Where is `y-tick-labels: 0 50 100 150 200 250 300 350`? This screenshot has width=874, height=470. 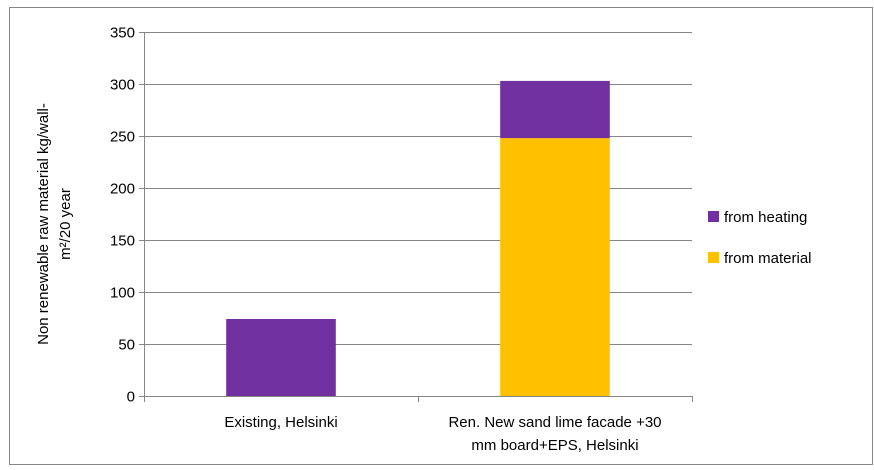 y-tick-labels: 0 50 100 150 200 250 300 350 is located at coordinates (122, 215).